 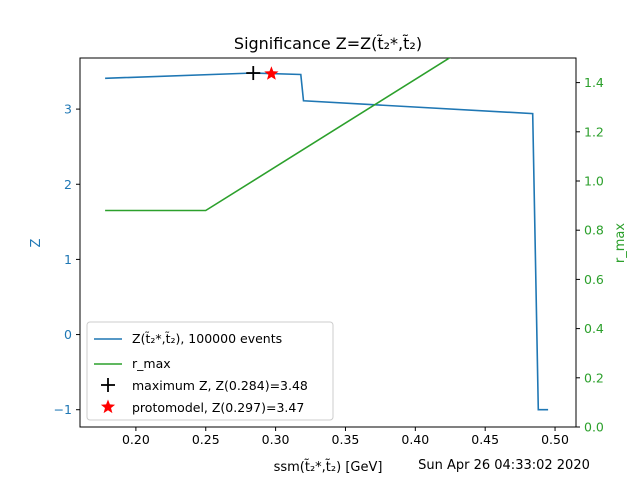 What do you see at coordinates (207, 338) in the screenshot?
I see `legend-z-label: Z(t̃₂*,t̃₂), 100000 events` at bounding box center [207, 338].